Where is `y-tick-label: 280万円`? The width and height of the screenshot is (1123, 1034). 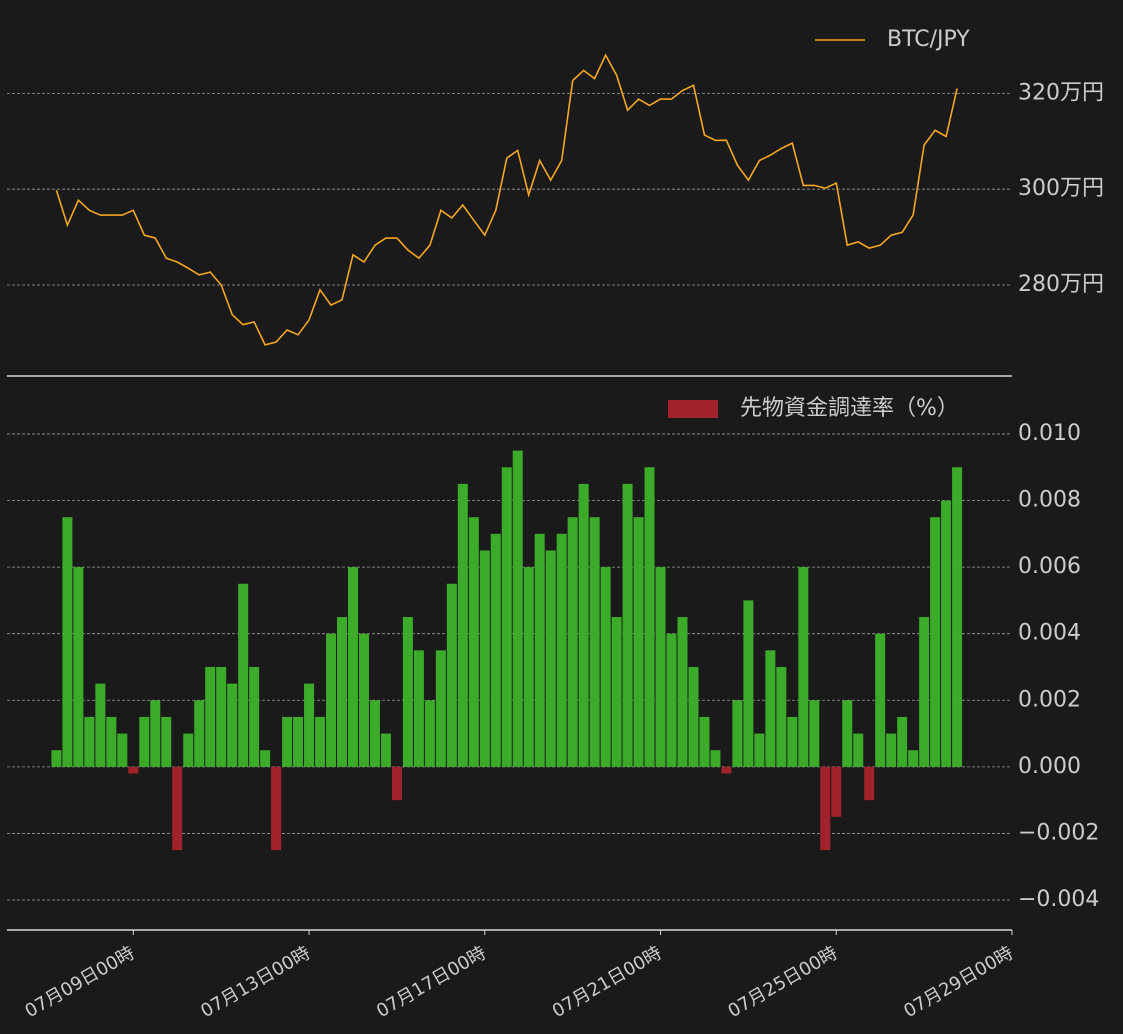 y-tick-label: 280万円 is located at coordinates (1061, 284).